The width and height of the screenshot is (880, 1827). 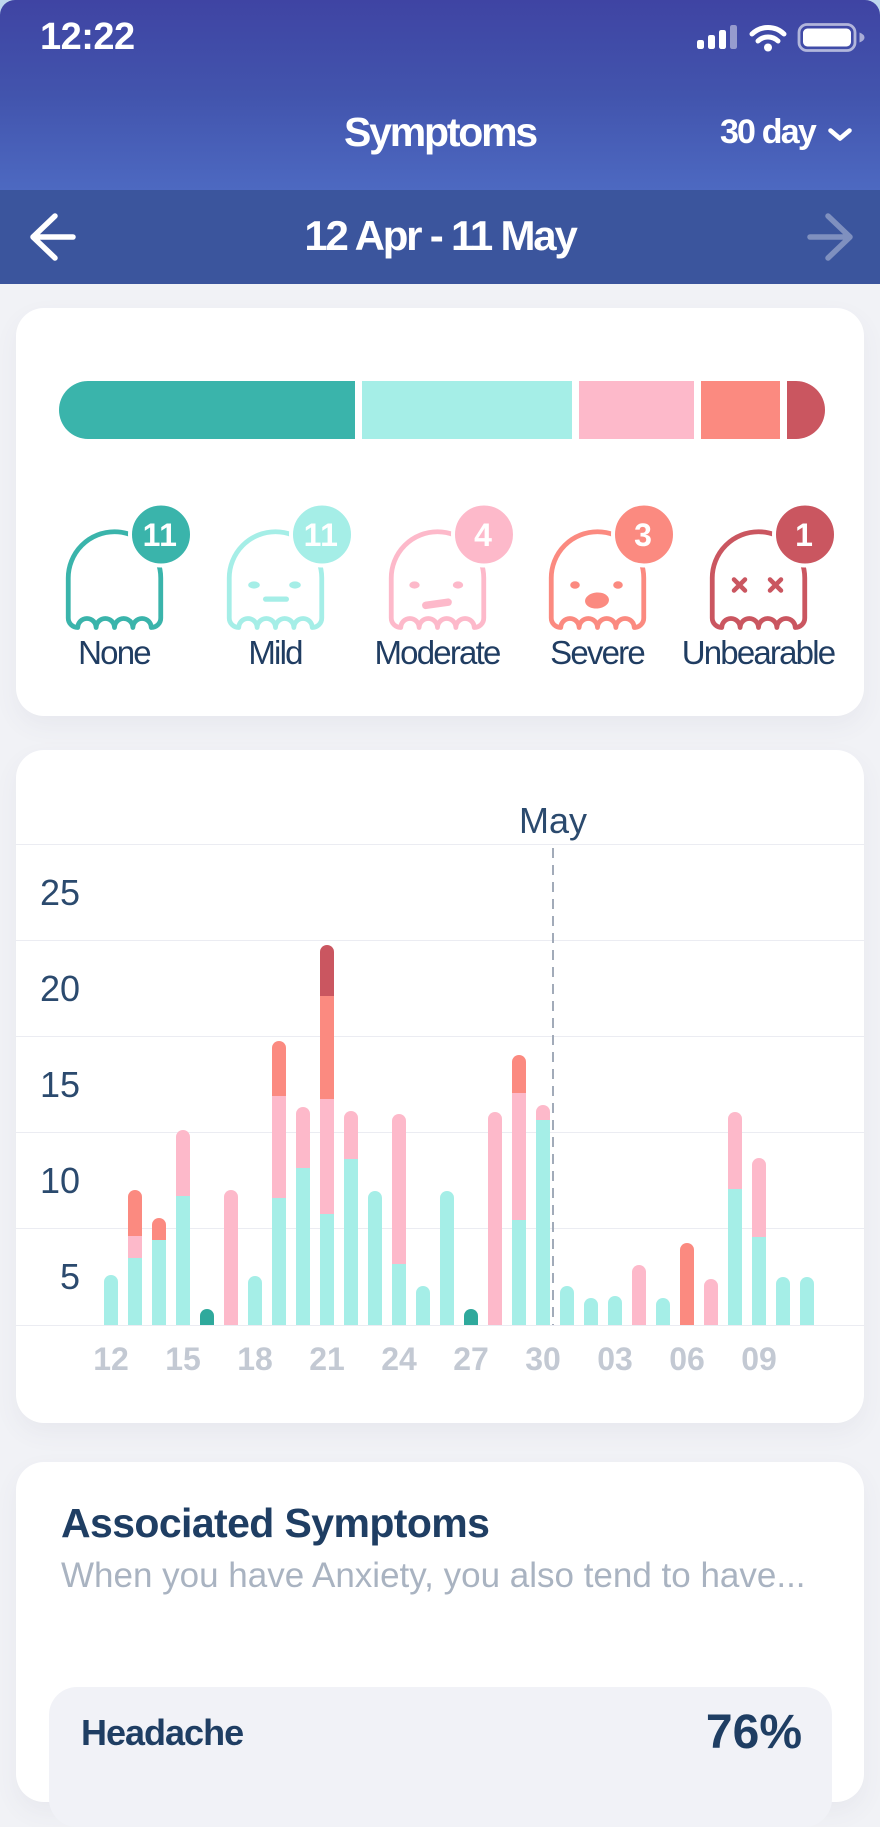 I want to click on svg-text: 1, so click(x=804, y=535).